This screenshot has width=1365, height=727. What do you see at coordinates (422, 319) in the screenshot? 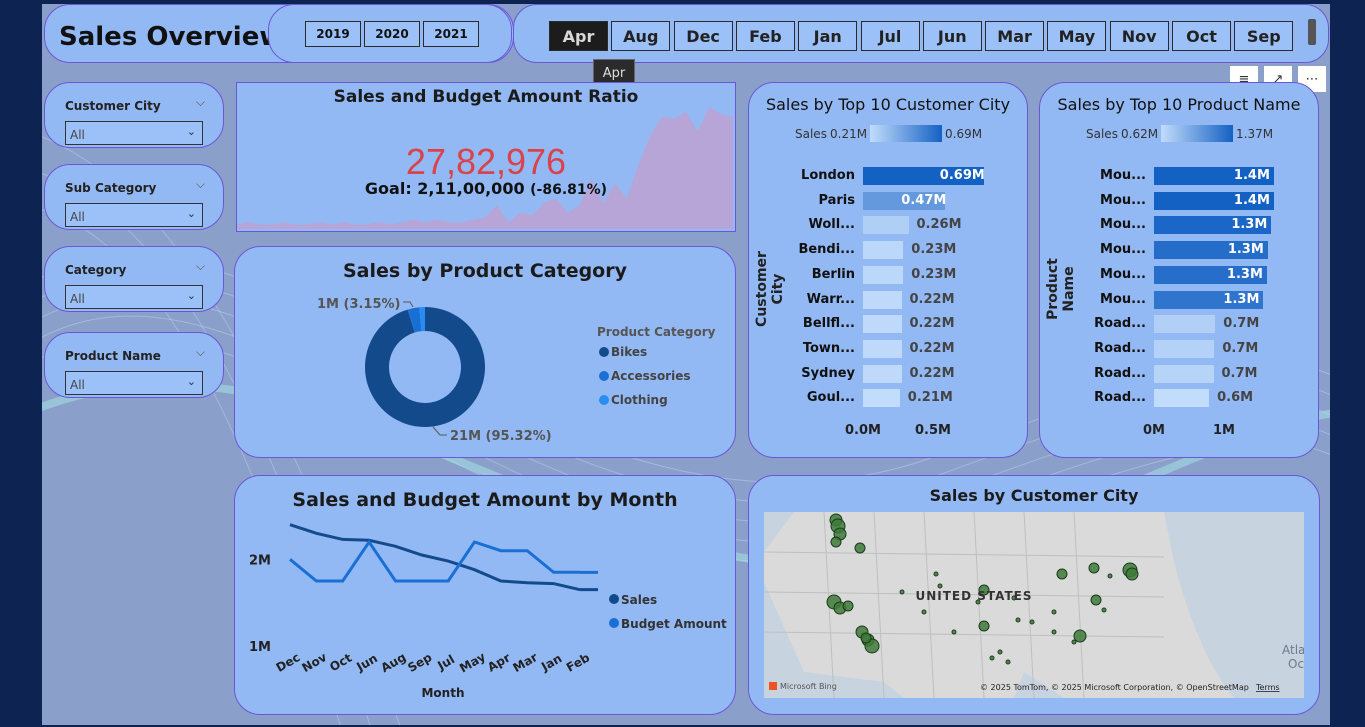
I see `donut-slice-clothing` at bounding box center [422, 319].